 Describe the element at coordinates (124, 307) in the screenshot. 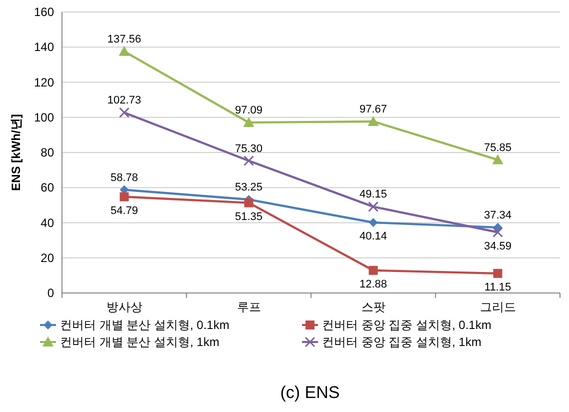

I see `x-tick-label: 방사상` at that location.